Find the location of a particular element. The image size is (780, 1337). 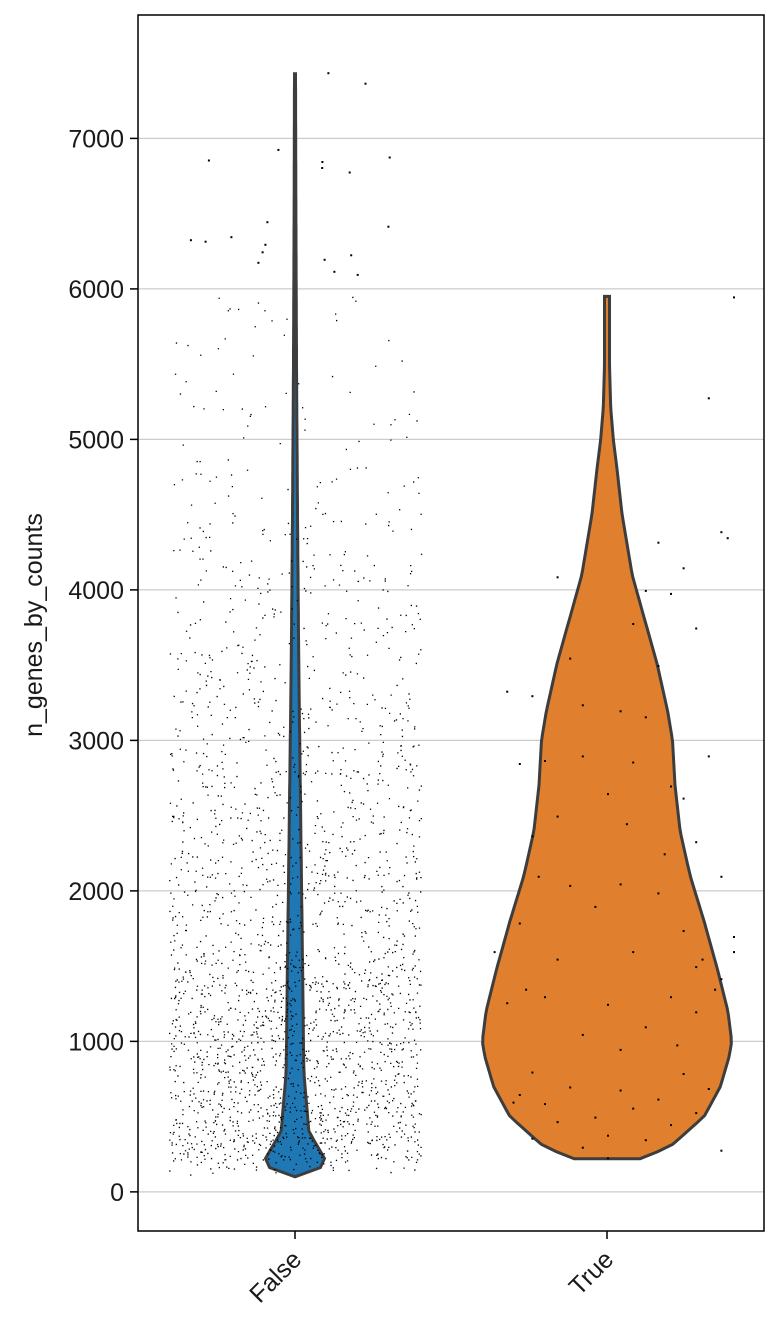

y-tick-label: 3000 is located at coordinates (96, 741).